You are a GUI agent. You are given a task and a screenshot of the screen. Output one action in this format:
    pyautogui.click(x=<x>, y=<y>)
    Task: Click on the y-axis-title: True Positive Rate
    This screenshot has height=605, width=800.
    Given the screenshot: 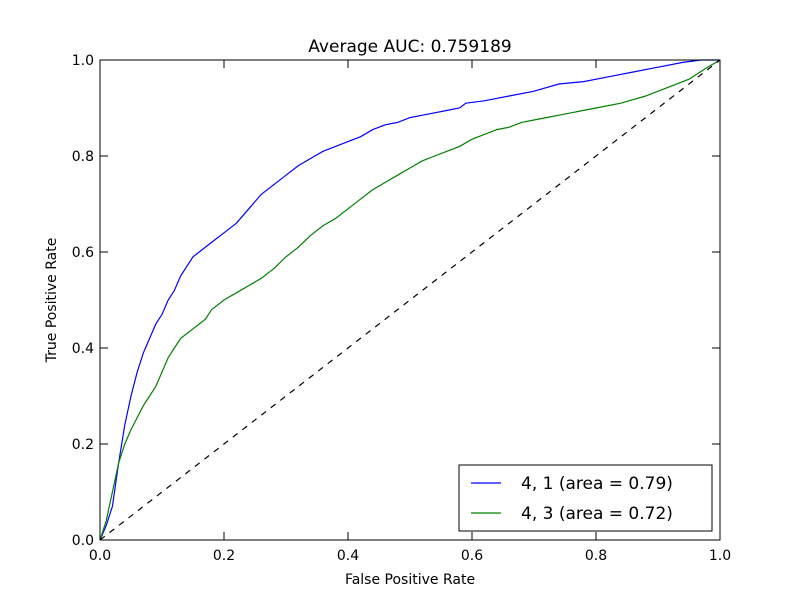 What is the action you would take?
    pyautogui.click(x=52, y=301)
    